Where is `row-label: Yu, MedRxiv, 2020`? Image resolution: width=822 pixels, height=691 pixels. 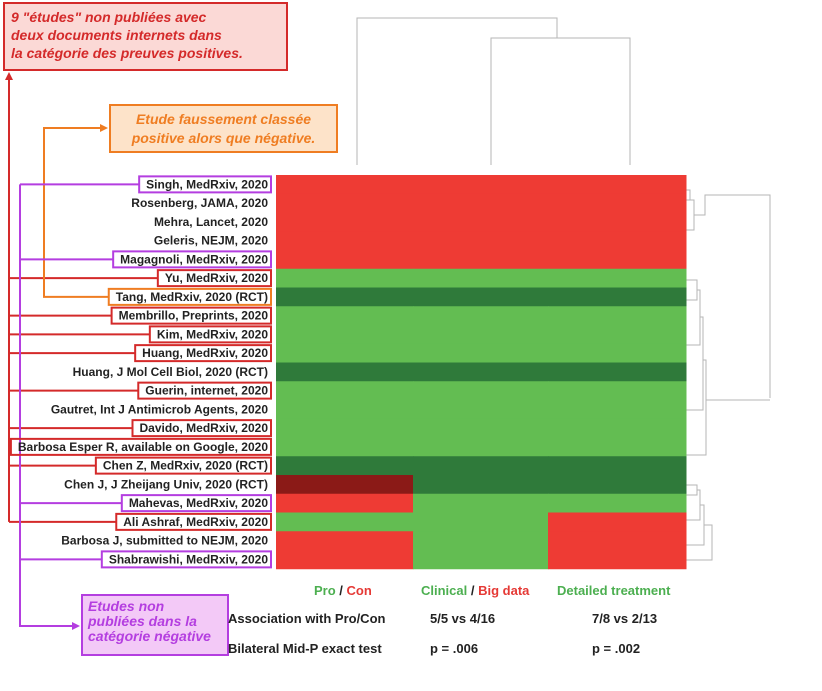
row-label: Yu, MedRxiv, 2020 is located at coordinates (216, 278).